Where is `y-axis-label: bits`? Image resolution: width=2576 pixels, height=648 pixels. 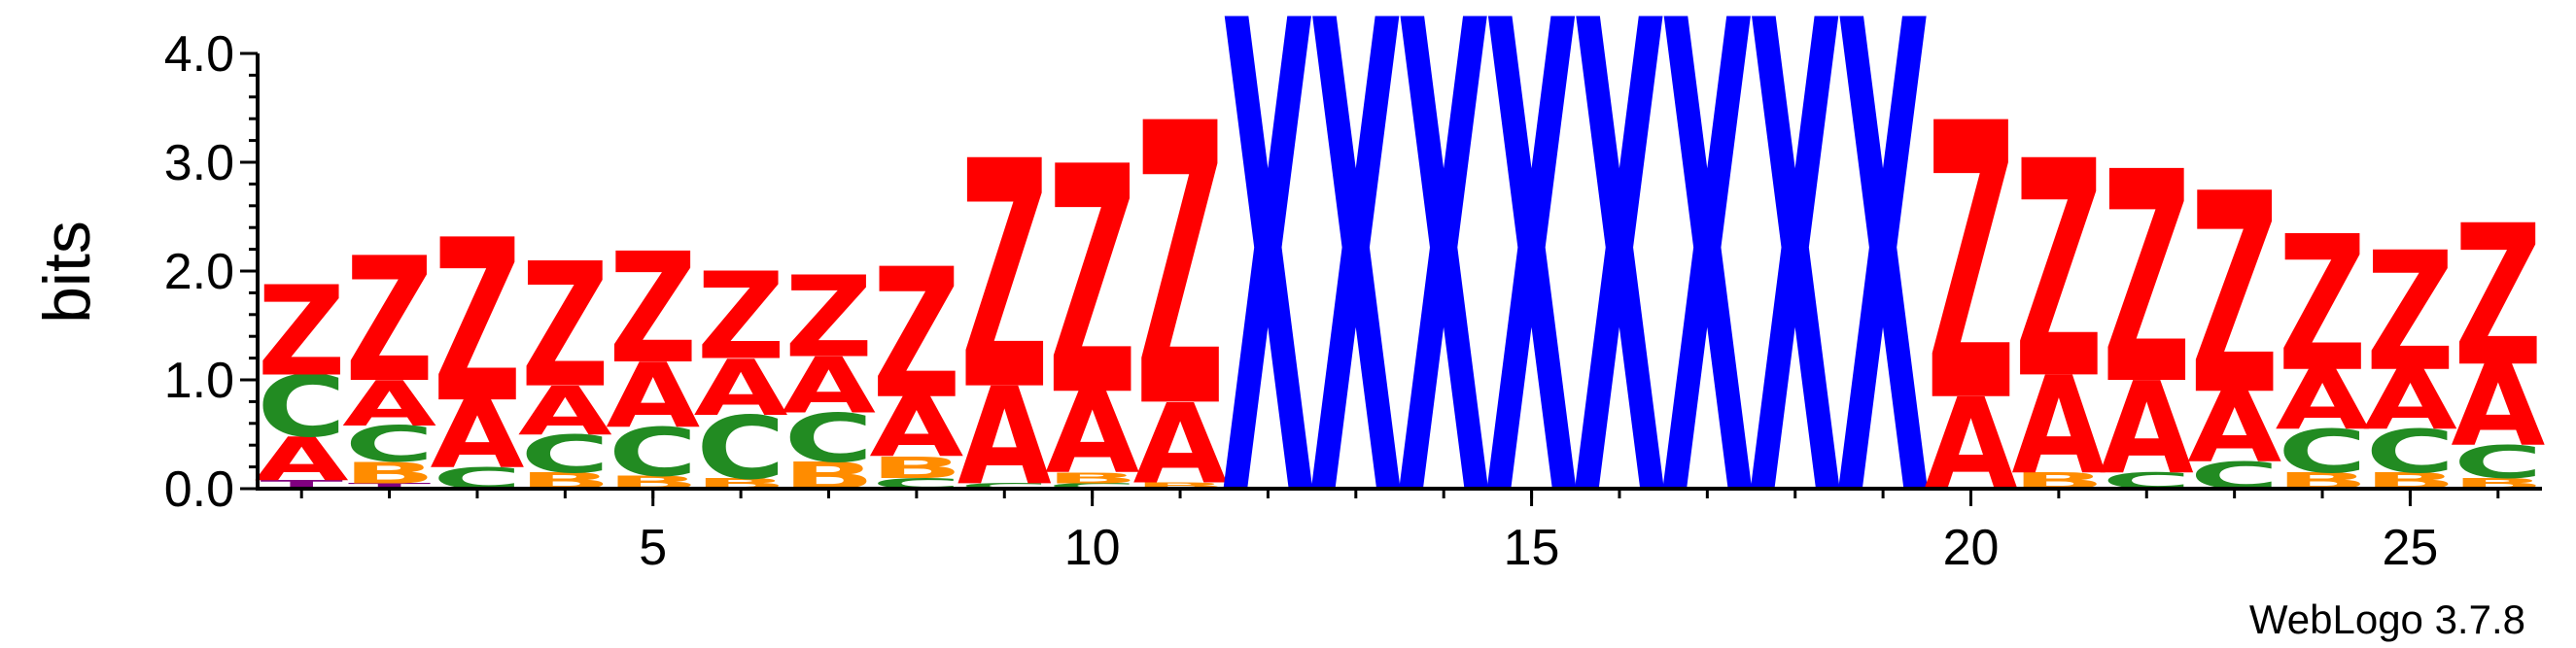 y-axis-label: bits is located at coordinates (67, 272).